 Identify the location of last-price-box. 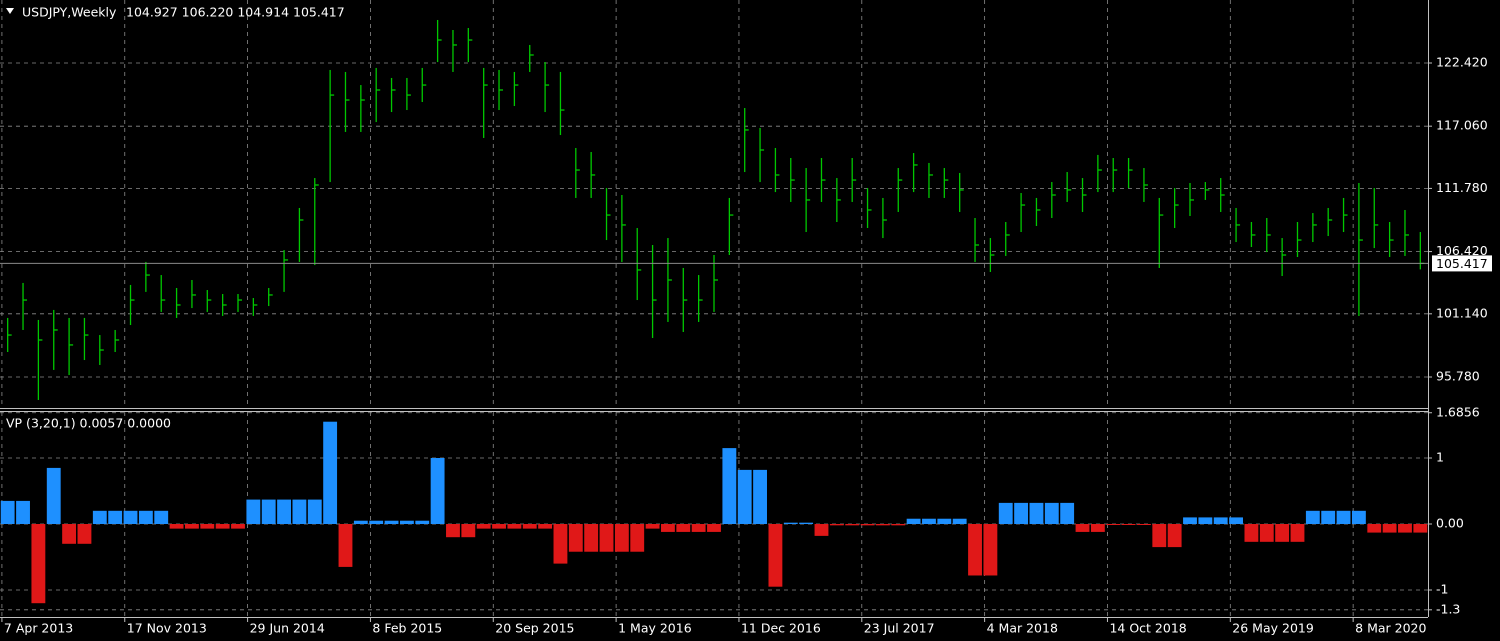
(1462, 263).